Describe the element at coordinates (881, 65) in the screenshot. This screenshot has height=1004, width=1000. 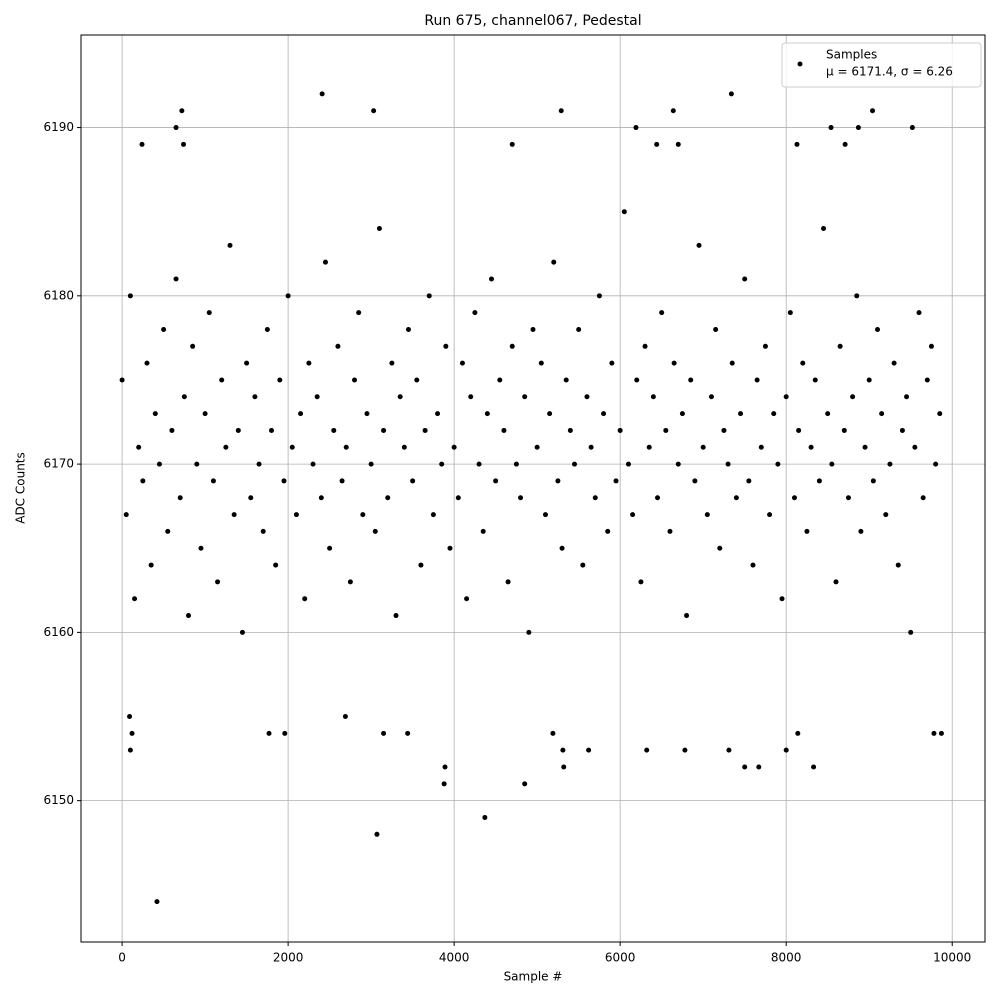
I see `legend-box` at that location.